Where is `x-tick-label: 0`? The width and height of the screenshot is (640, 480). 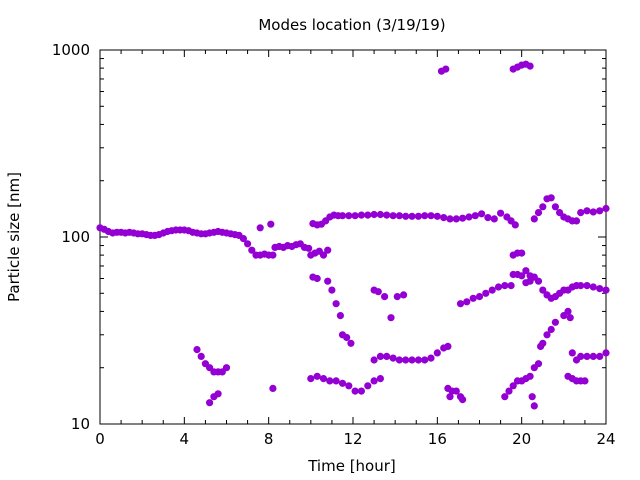
x-tick-label: 0 is located at coordinates (100, 439).